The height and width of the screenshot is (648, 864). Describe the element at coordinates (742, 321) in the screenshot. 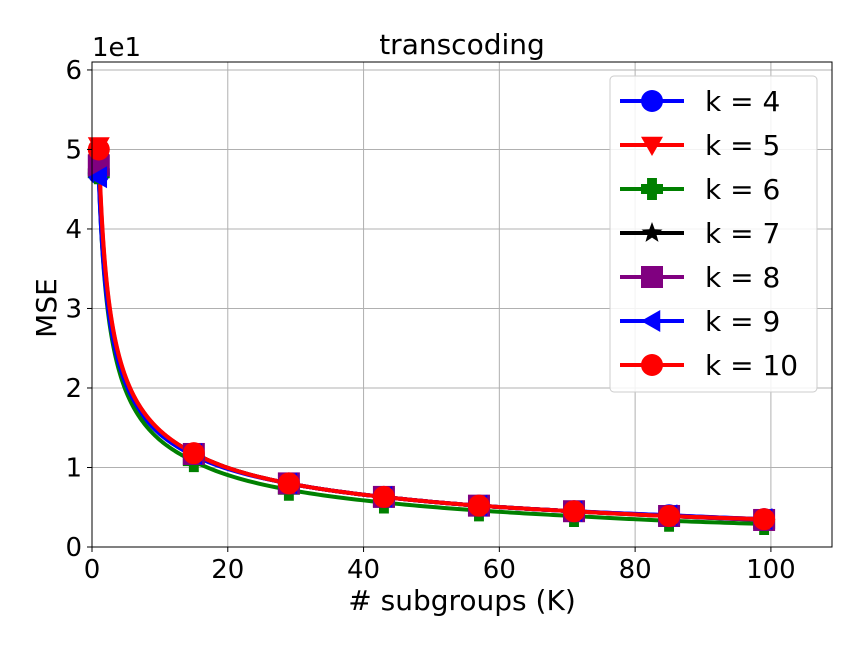

I see `legend-label-k-9: k = 9` at that location.